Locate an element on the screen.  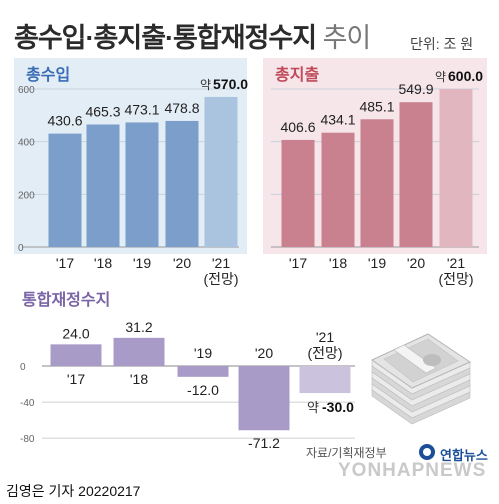
expense-category-label: (전망) is located at coordinates (455, 279).